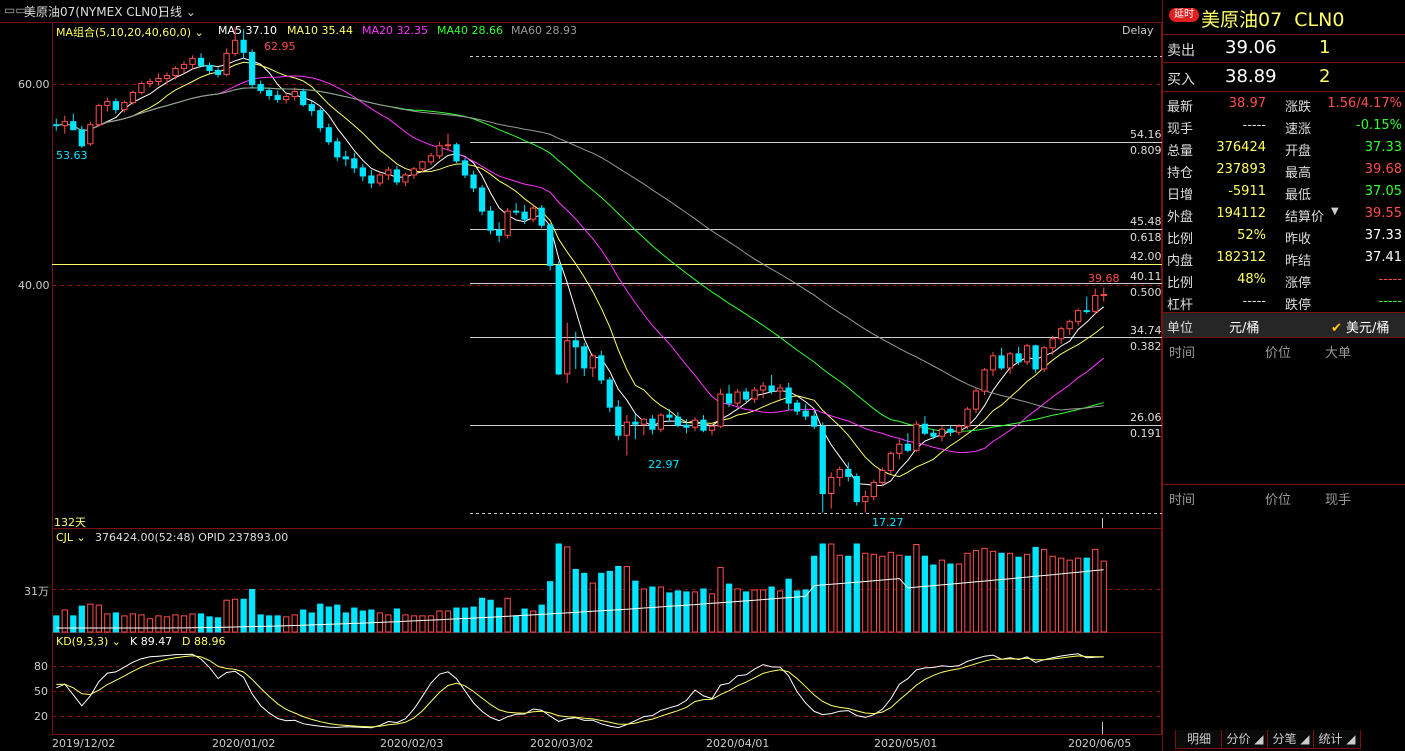 Image resolution: width=1405 pixels, height=751 pixels. I want to click on x-tick: 2019/12/02, so click(84, 743).